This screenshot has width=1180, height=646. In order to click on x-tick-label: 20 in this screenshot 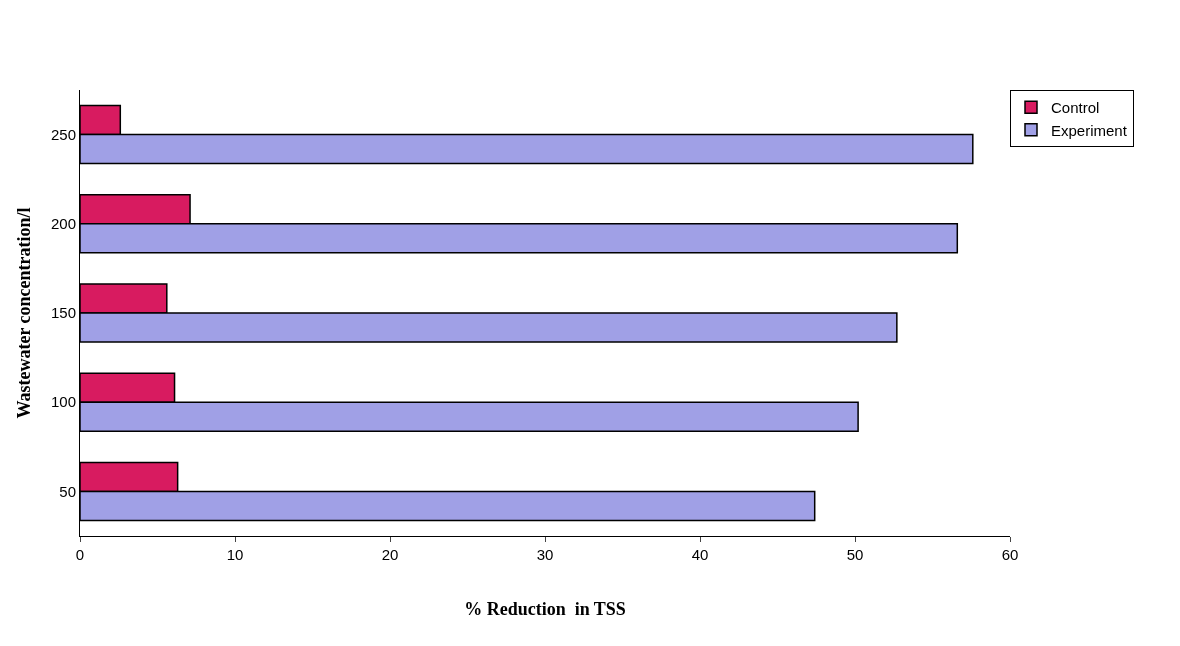, I will do `click(390, 554)`.